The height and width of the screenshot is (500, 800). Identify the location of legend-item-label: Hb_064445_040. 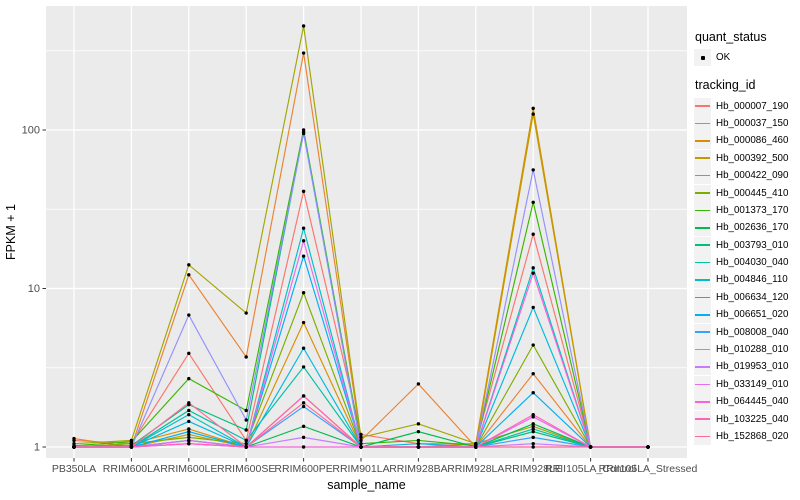
(752, 402).